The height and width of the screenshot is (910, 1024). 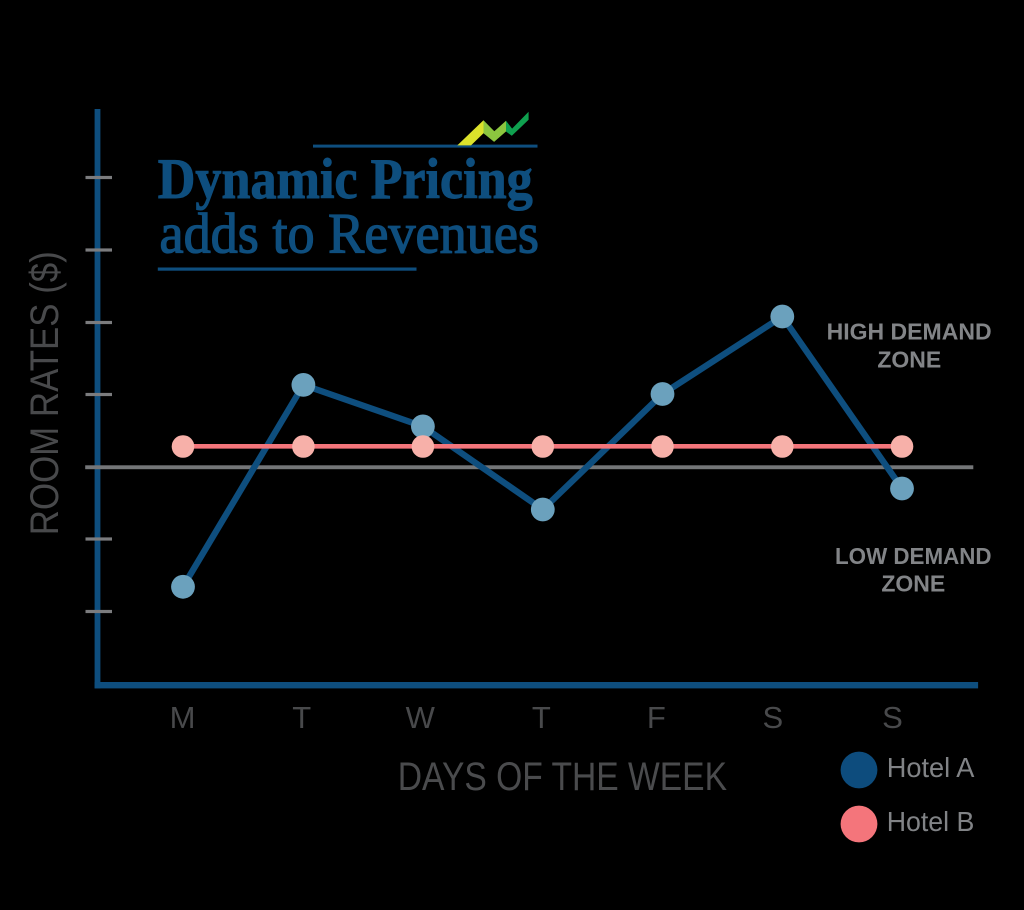 What do you see at coordinates (45, 393) in the screenshot?
I see `svg-text: ROOM RATES ($)` at bounding box center [45, 393].